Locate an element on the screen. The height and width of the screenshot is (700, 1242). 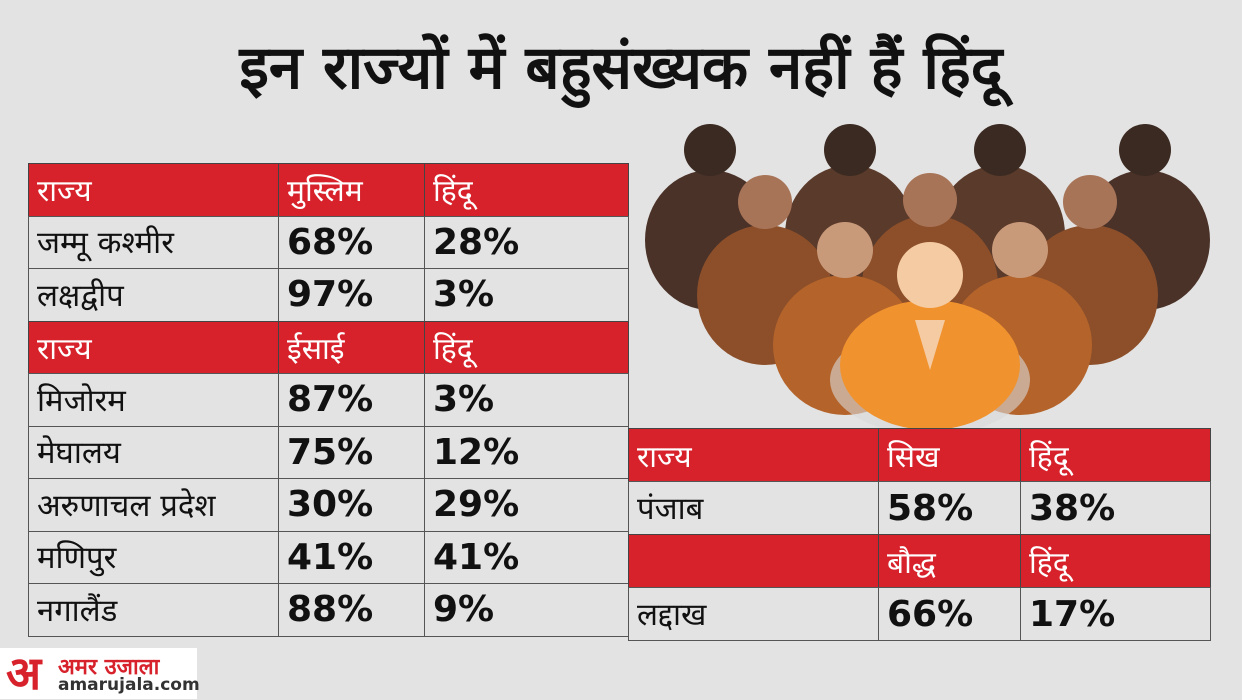
state-cell: नगालैंड is located at coordinates (153, 610).